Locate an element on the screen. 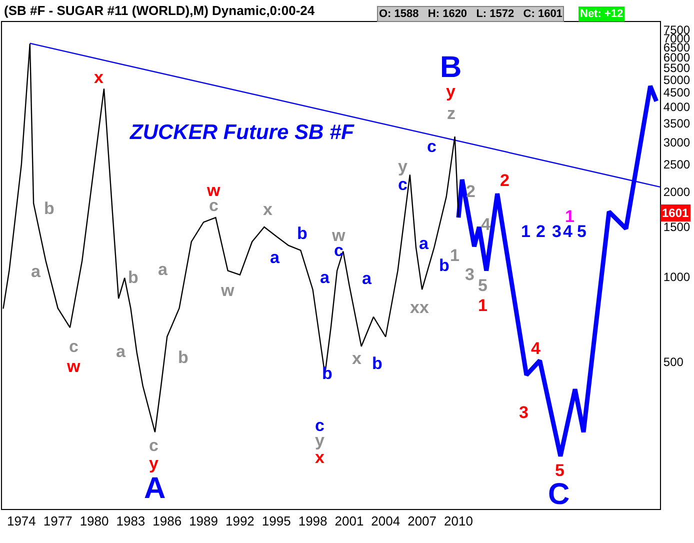 This screenshot has height=543, width=694. y-tick-label: 2000 is located at coordinates (676, 191).